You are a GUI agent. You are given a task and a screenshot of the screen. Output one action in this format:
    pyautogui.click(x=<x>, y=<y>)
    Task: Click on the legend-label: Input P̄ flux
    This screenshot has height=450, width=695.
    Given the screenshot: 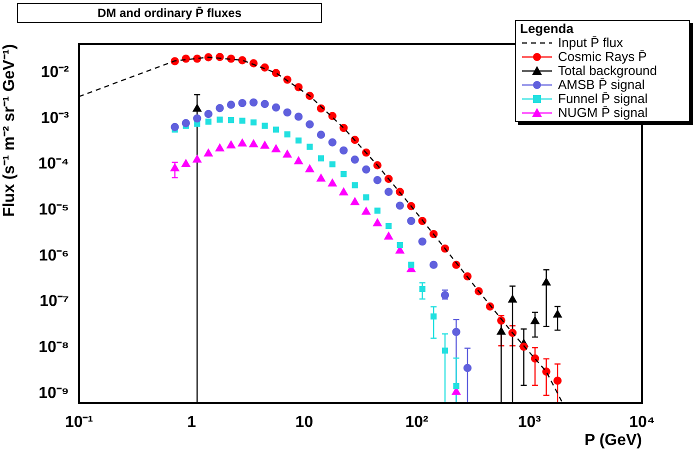 What is the action you would take?
    pyautogui.click(x=591, y=42)
    